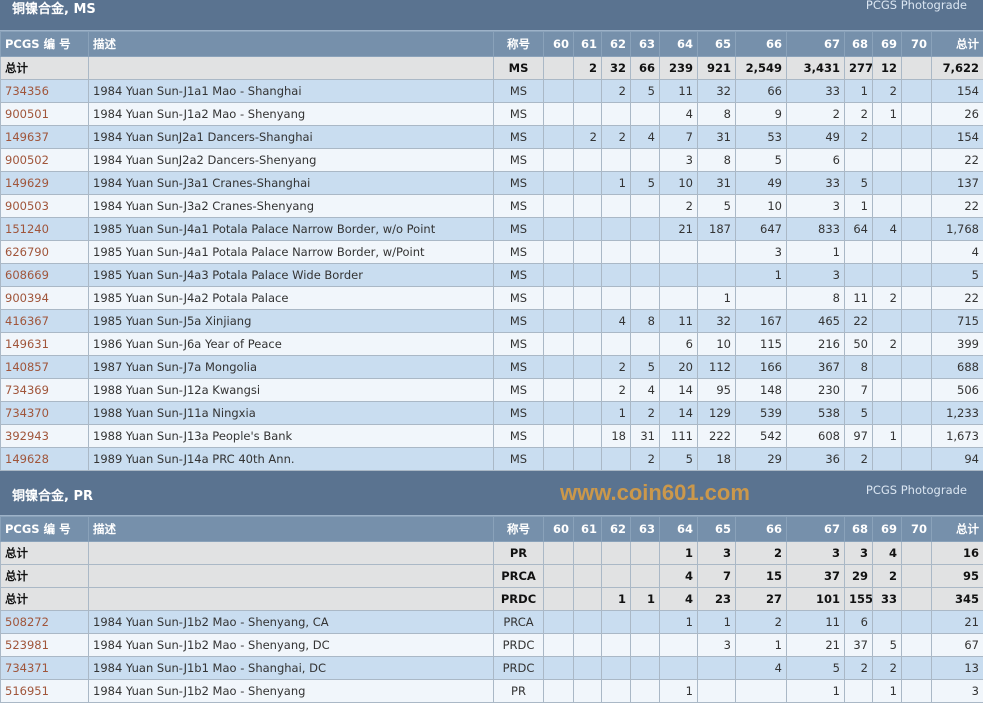  I want to click on row-total: 95, so click(957, 576).